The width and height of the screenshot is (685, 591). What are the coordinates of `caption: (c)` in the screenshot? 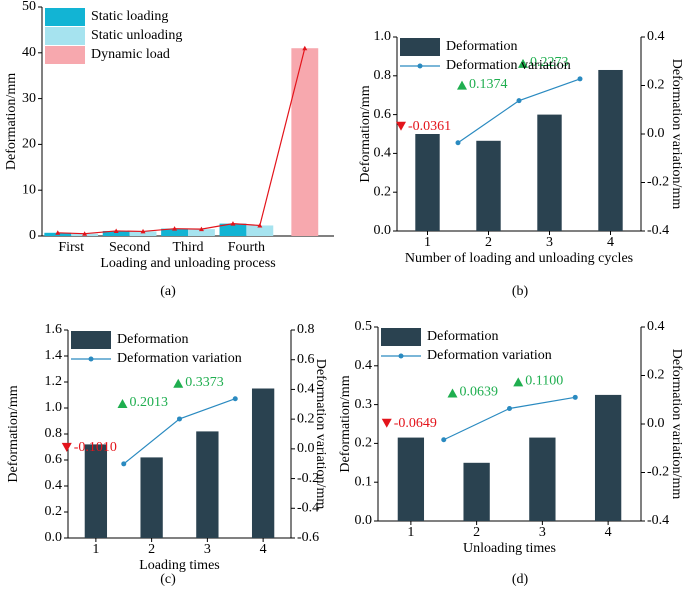 It's located at (168, 579).